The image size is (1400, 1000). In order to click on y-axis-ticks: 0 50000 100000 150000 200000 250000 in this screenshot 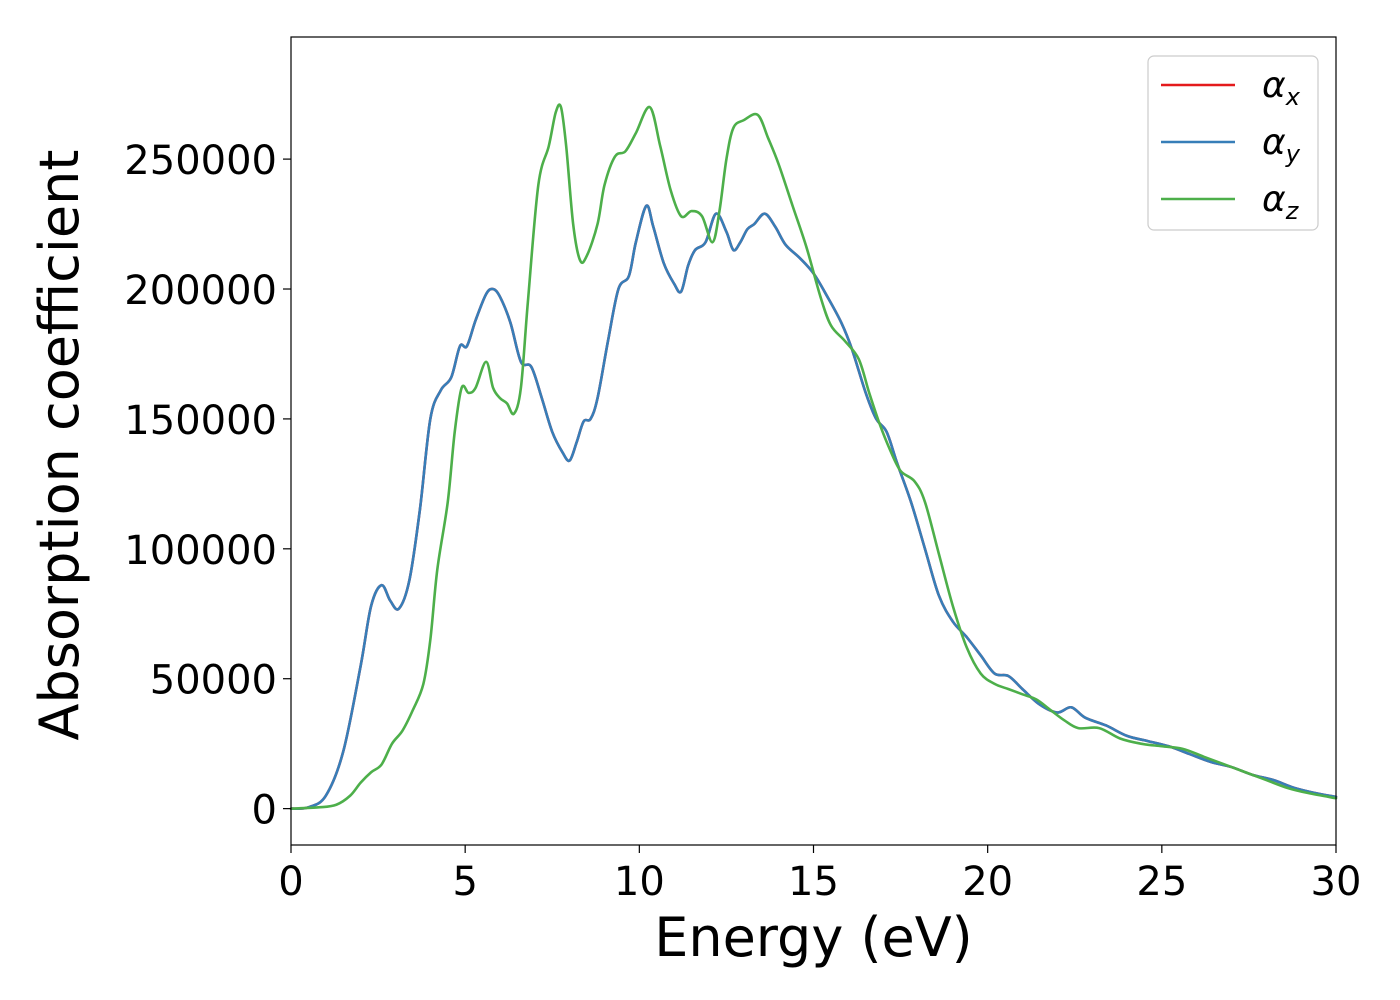, I will do `click(207, 486)`.